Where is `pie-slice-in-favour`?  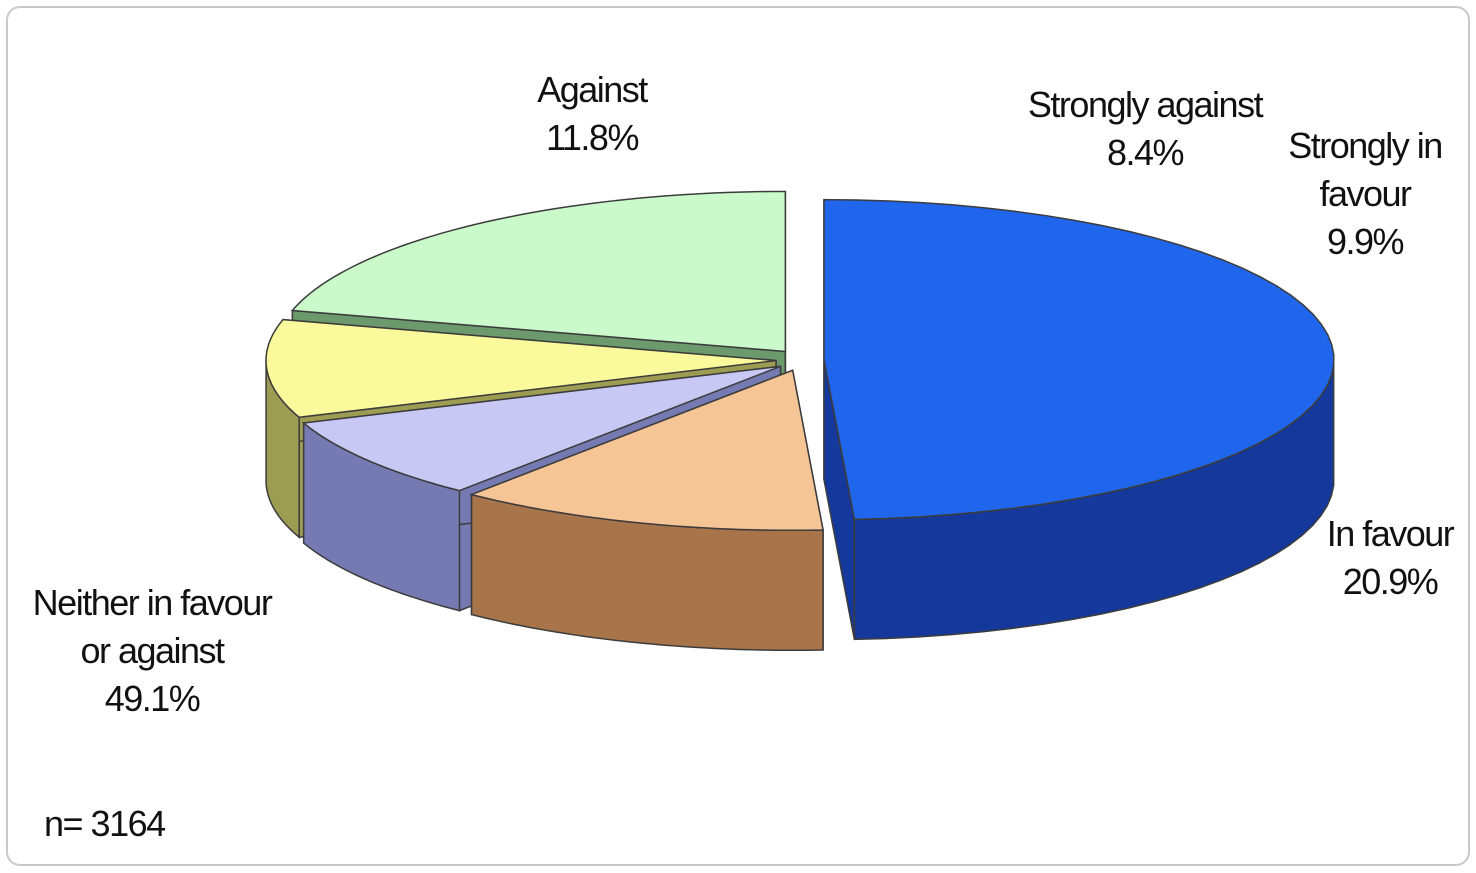
pie-slice-in-favour is located at coordinates (538, 271).